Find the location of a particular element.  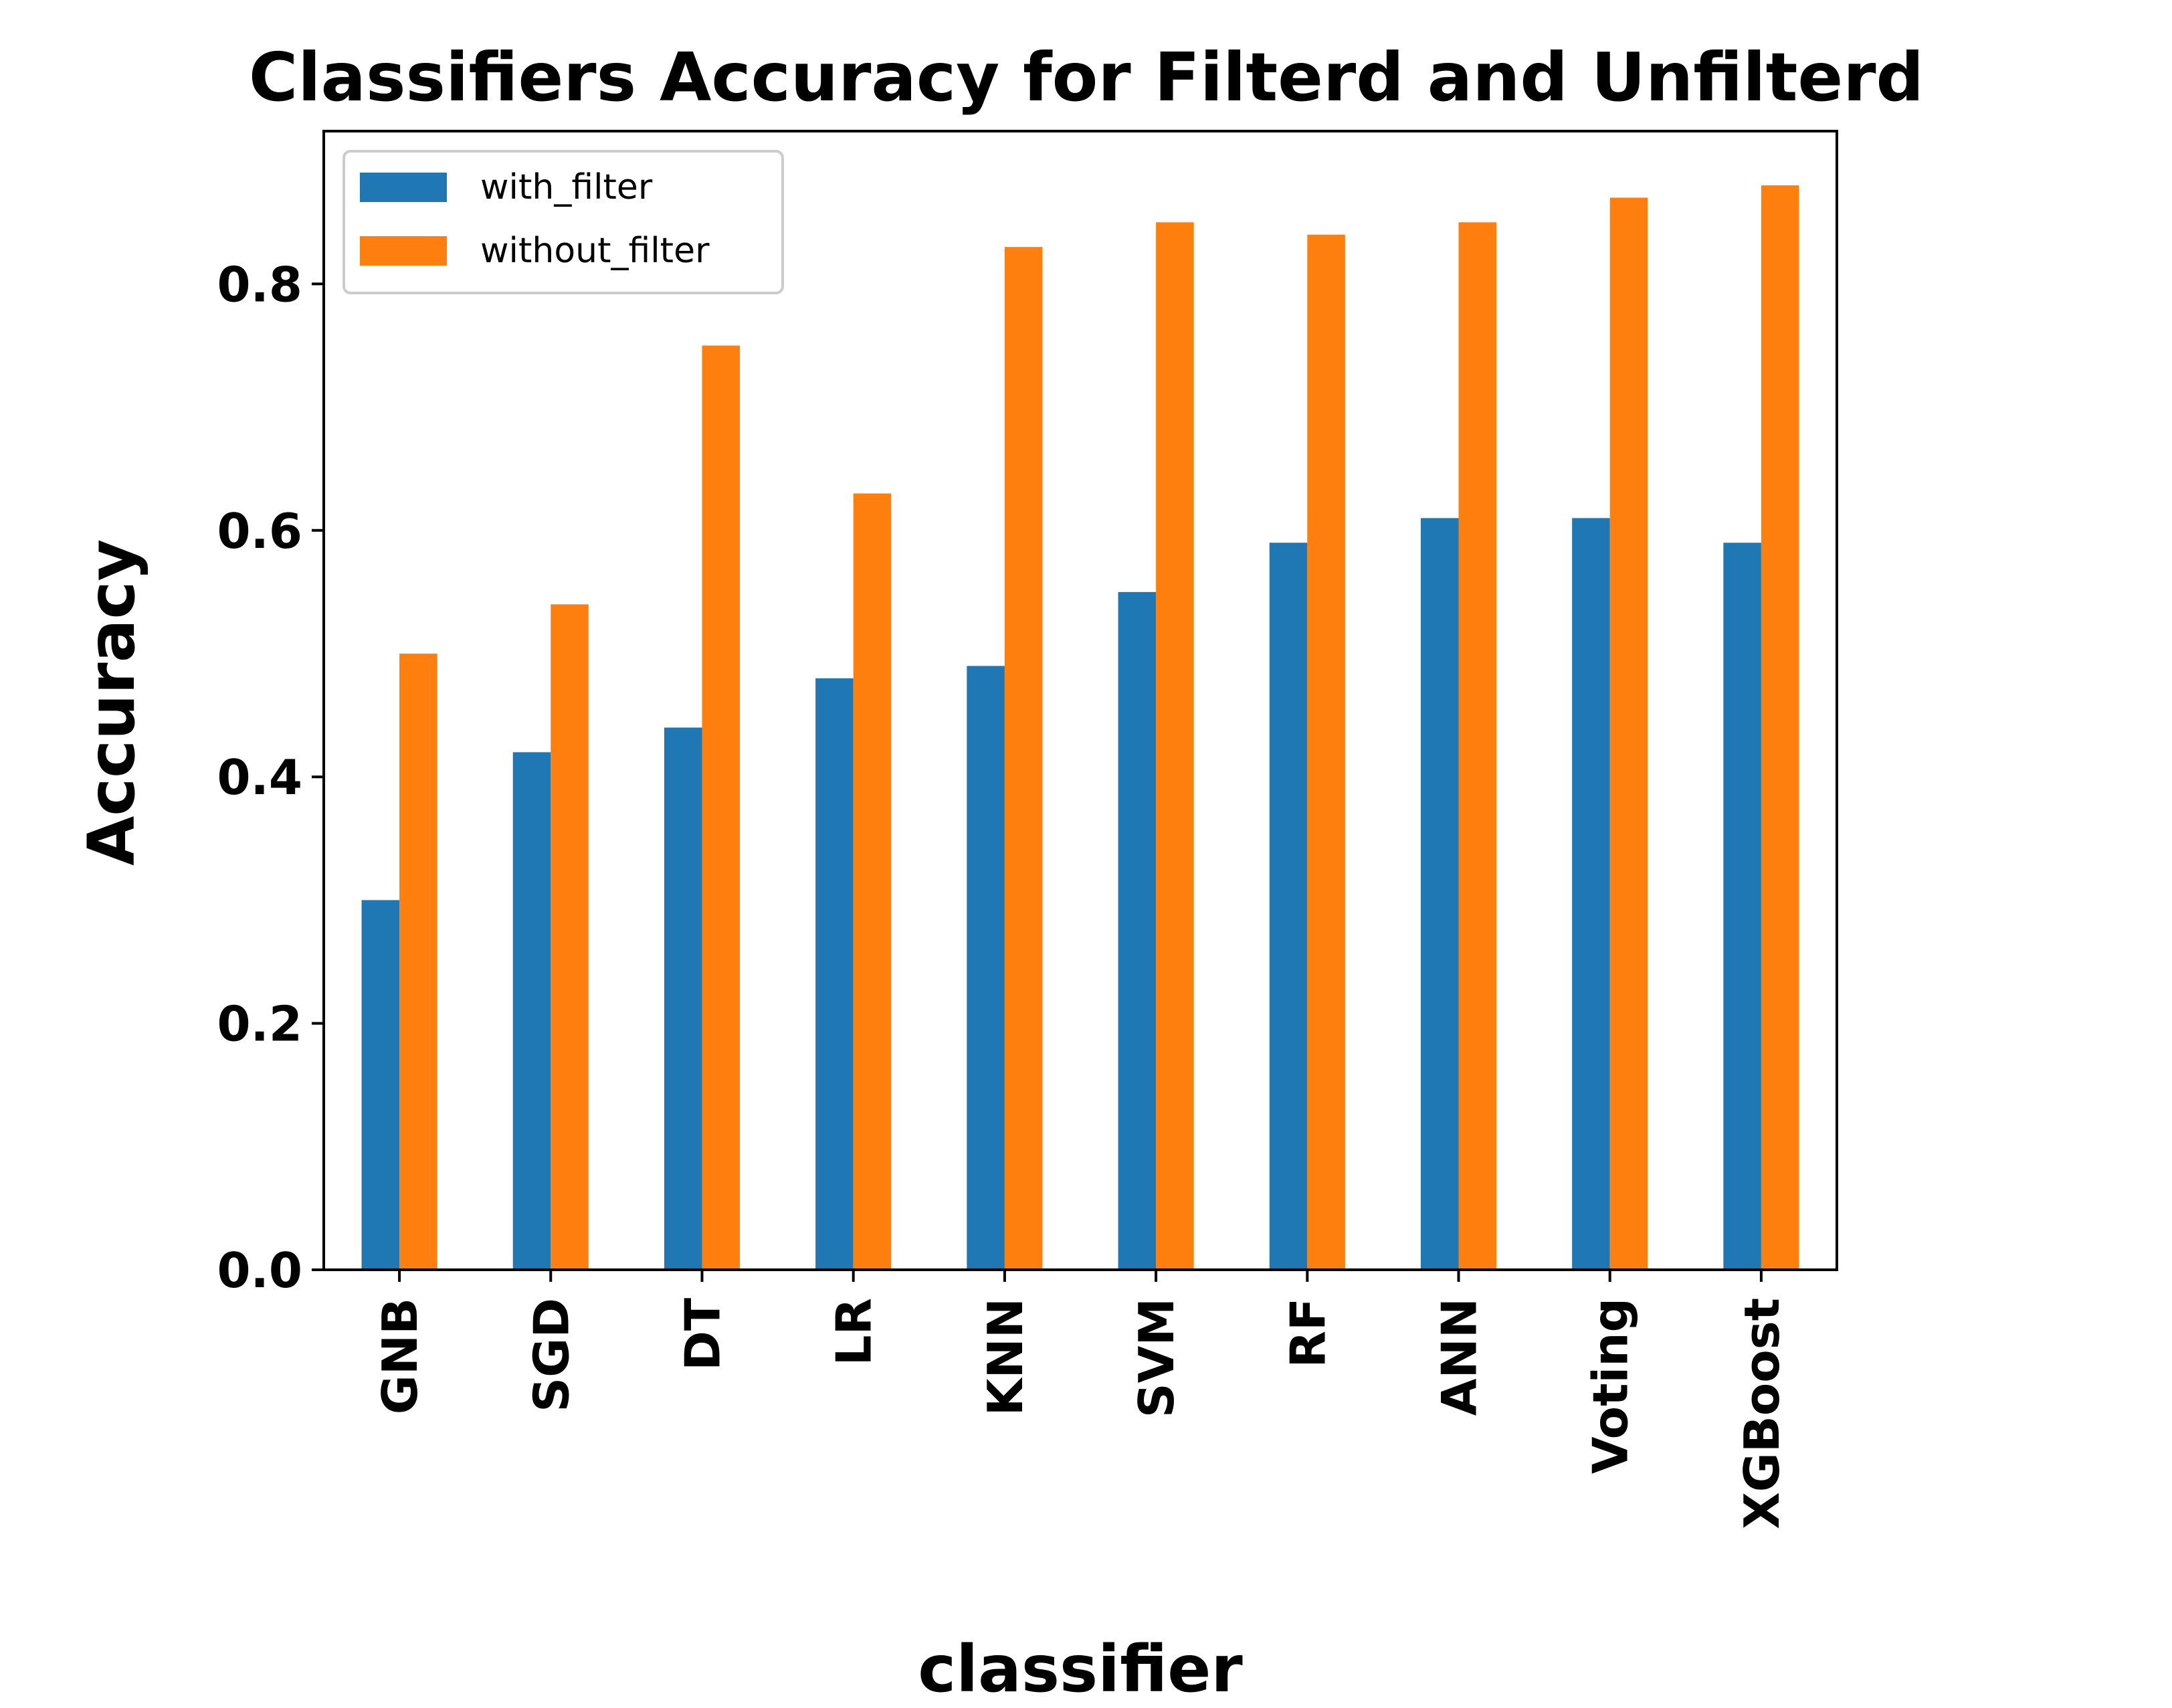

y-tick-label: 0.0 is located at coordinates (259, 1270).